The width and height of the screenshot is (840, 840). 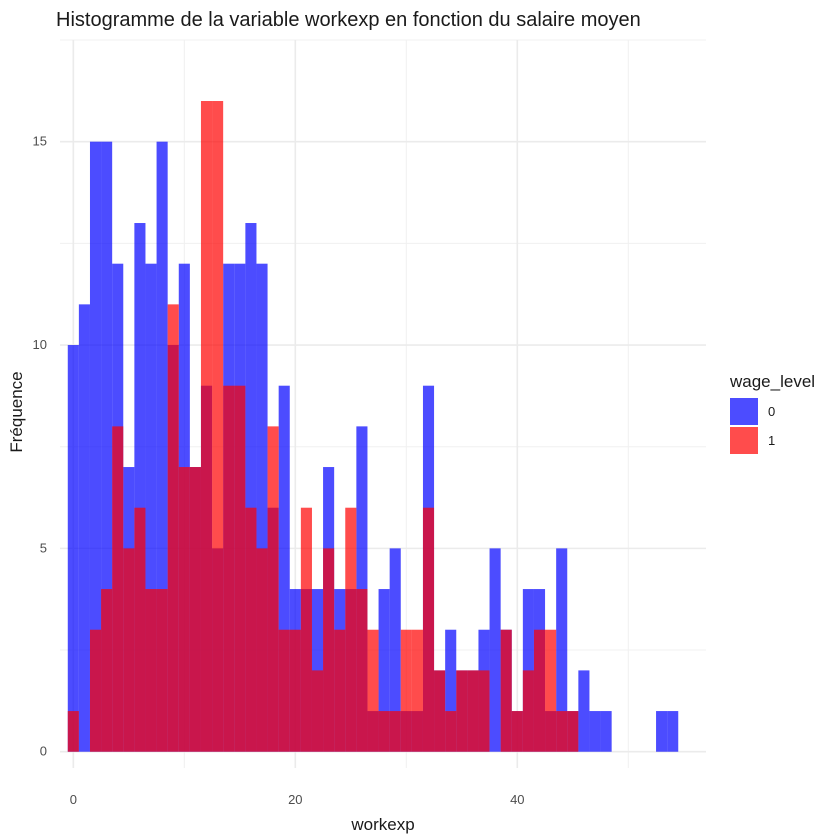 I want to click on x-tick-label: 20, so click(x=295, y=799).